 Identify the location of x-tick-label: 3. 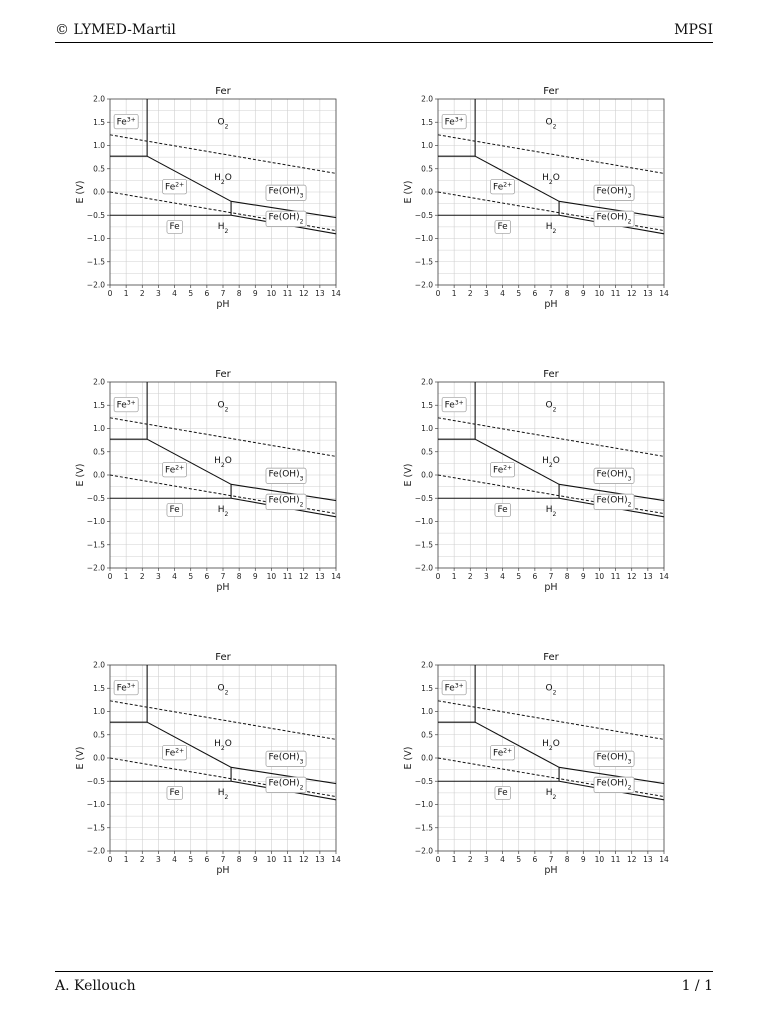
(158, 859).